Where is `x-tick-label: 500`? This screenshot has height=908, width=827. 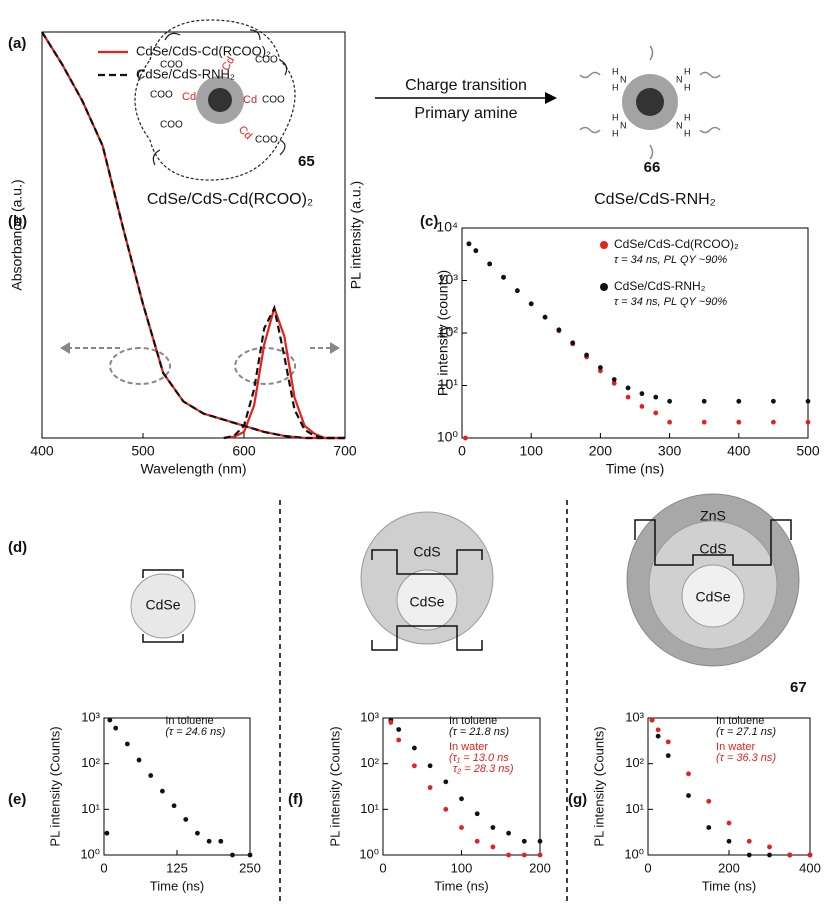
x-tick-label: 500 is located at coordinates (808, 451).